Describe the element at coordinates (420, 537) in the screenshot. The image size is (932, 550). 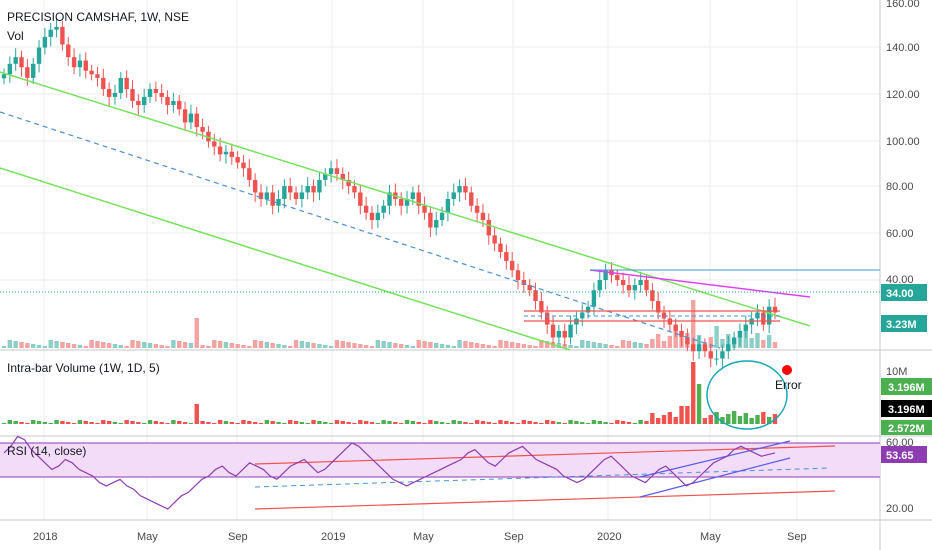
I see `time-axis: 2018 May Sep 2019 May Sep 2020 May Sep` at that location.